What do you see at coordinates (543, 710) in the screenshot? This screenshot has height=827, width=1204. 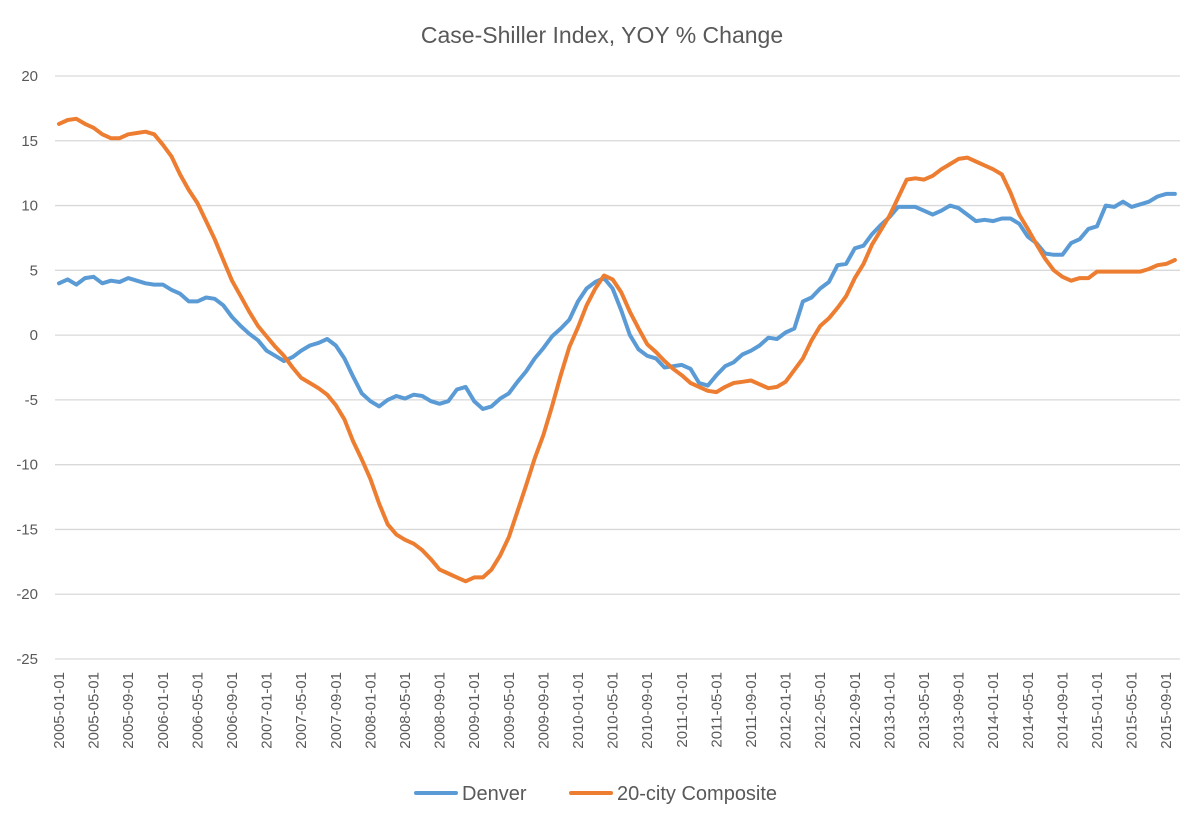 I see `x-tick-label: 2009-09-01` at bounding box center [543, 710].